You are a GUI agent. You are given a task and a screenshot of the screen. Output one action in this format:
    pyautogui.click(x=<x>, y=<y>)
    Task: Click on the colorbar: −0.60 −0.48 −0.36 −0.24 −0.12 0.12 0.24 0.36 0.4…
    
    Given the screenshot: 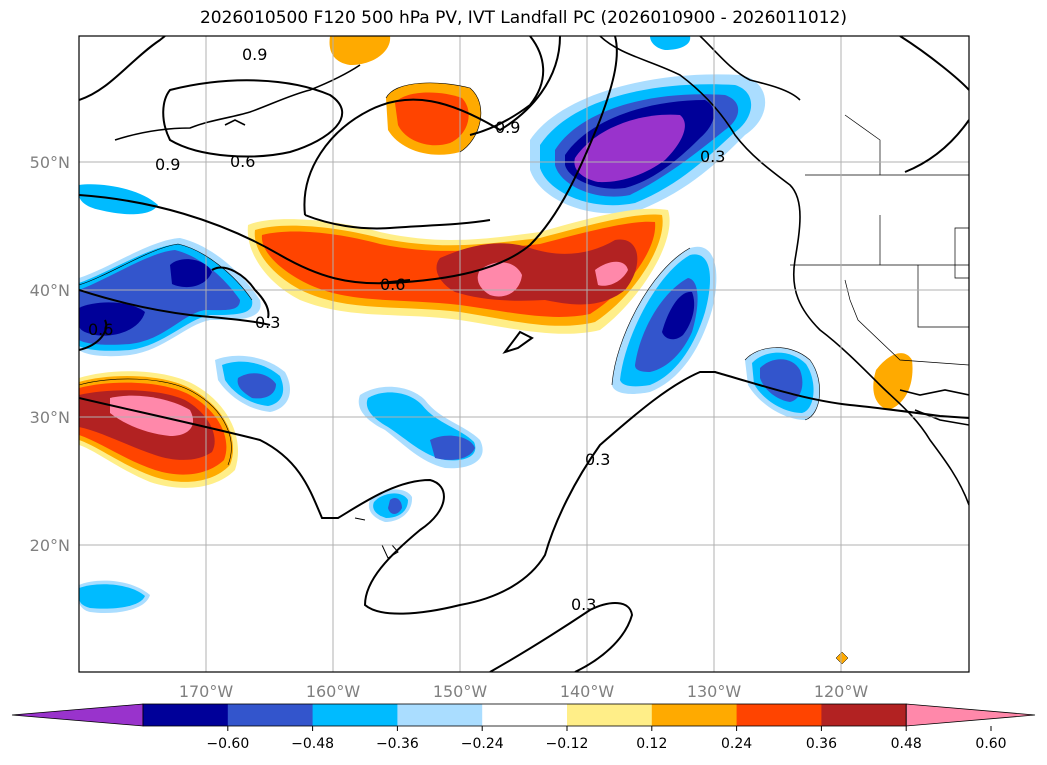 What is the action you would take?
    pyautogui.click(x=523, y=727)
    